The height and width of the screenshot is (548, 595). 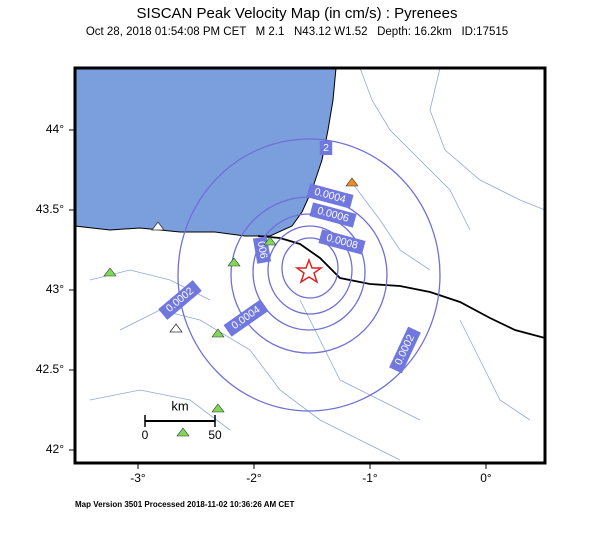 What do you see at coordinates (370, 478) in the screenshot?
I see `x-tick-label: -1°` at bounding box center [370, 478].